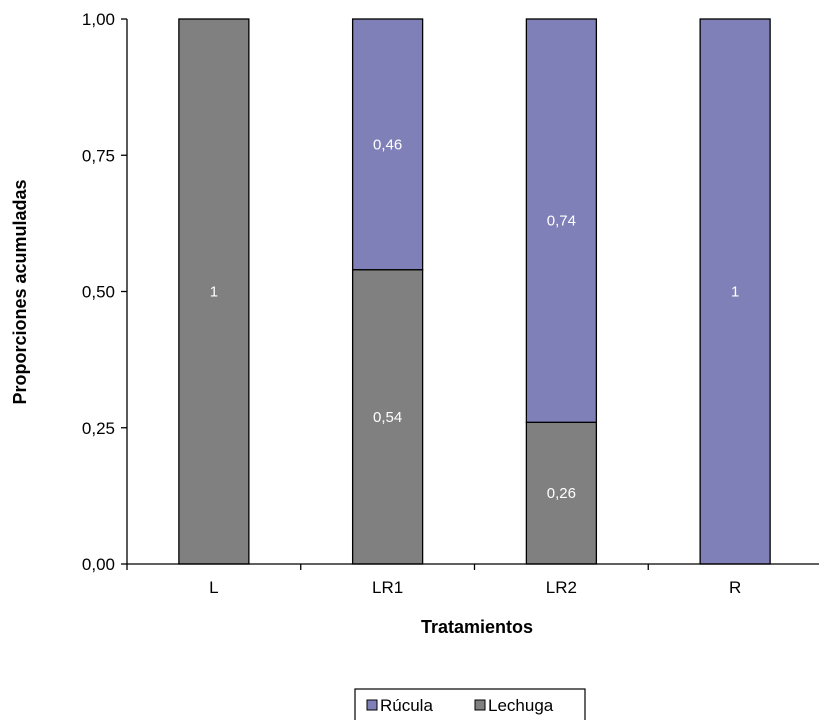 The image size is (819, 720). I want to click on bar-lr1-lechuga, so click(387, 417).